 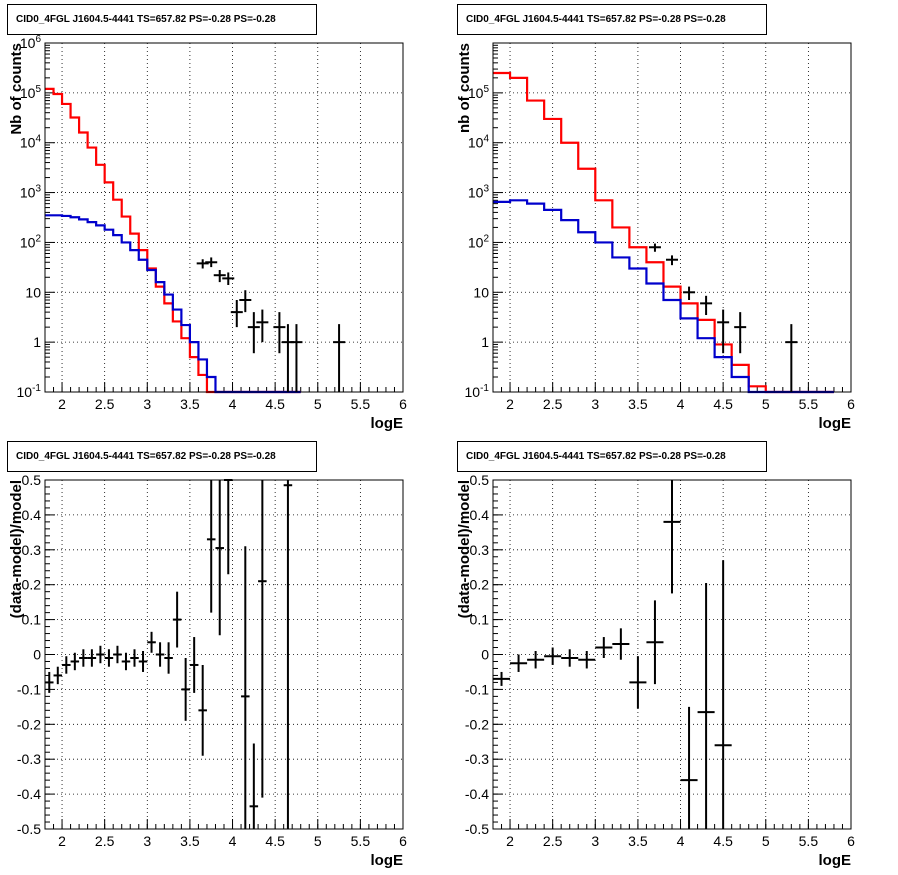 What do you see at coordinates (38, 39) in the screenshot?
I see `y-tick-label-exponent: 6` at bounding box center [38, 39].